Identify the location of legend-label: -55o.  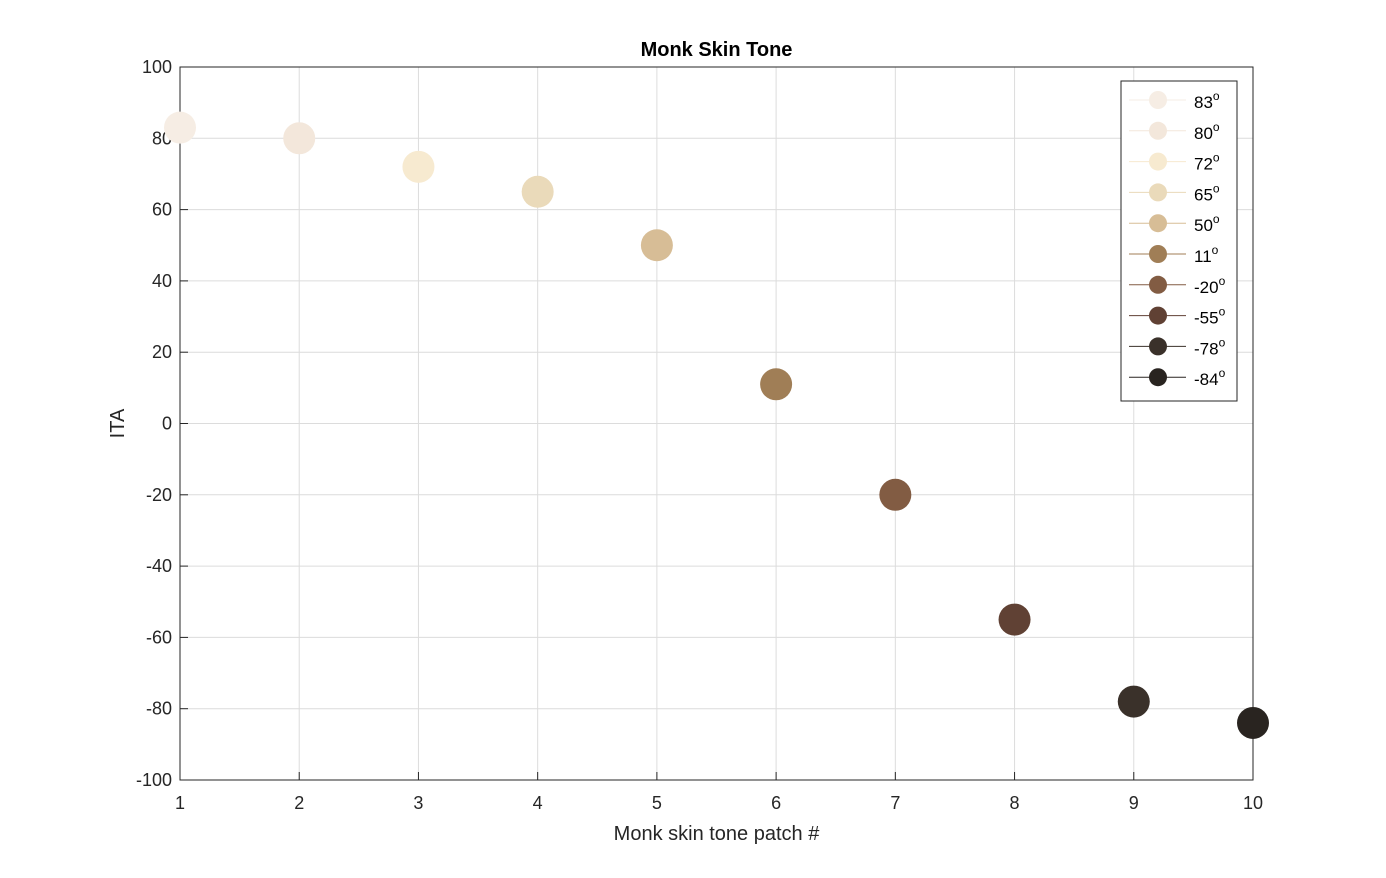
(1210, 316).